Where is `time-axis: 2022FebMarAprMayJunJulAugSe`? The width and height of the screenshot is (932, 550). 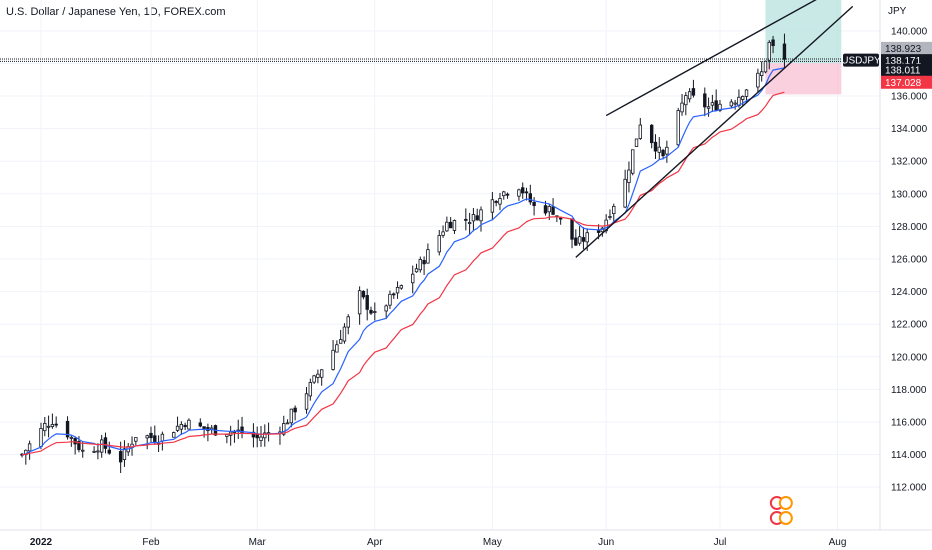
time-axis: 2022FebMarAprMayJunJulAugSe is located at coordinates (466, 538).